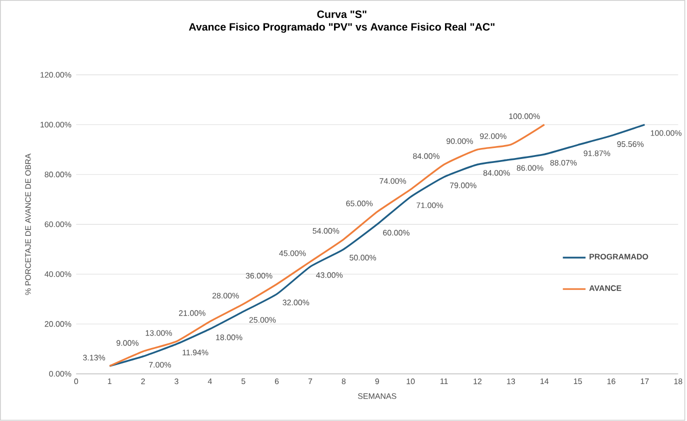  I want to click on chart-subtitle: Avance Fisico Programado "PV" vs Avance Fisico Real "AC", so click(341, 27).